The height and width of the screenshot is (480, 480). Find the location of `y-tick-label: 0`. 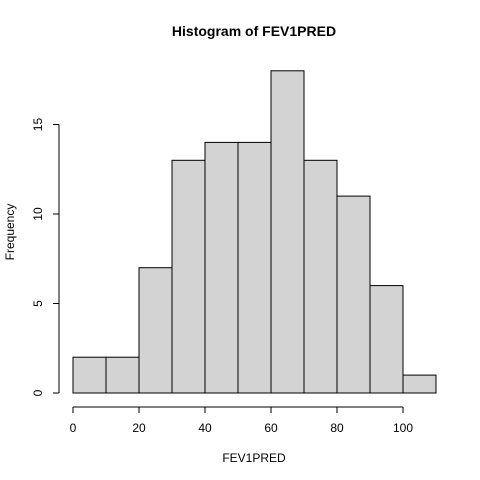

y-tick-label: 0 is located at coordinates (38, 392).